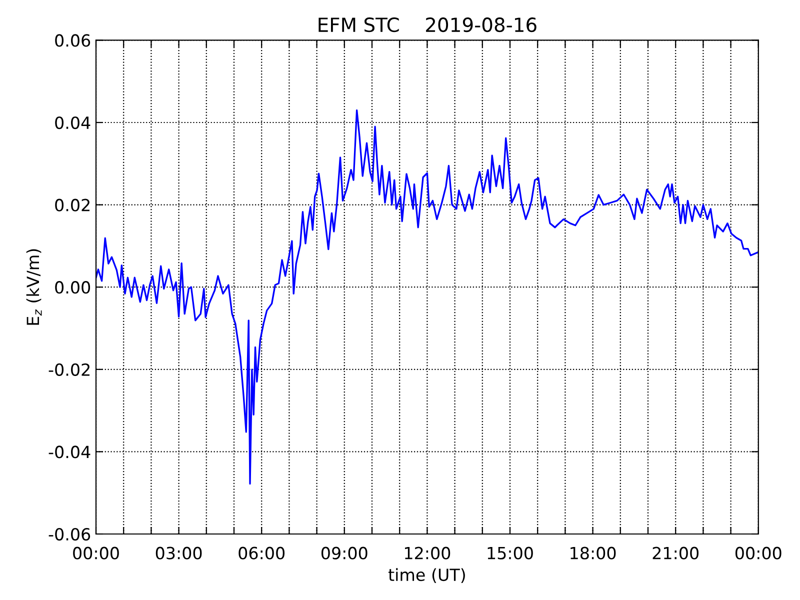 This screenshot has width=800, height=600. Describe the element at coordinates (34, 287) in the screenshot. I see `y-axis-title: E$_{z}$ (kV/m)` at that location.